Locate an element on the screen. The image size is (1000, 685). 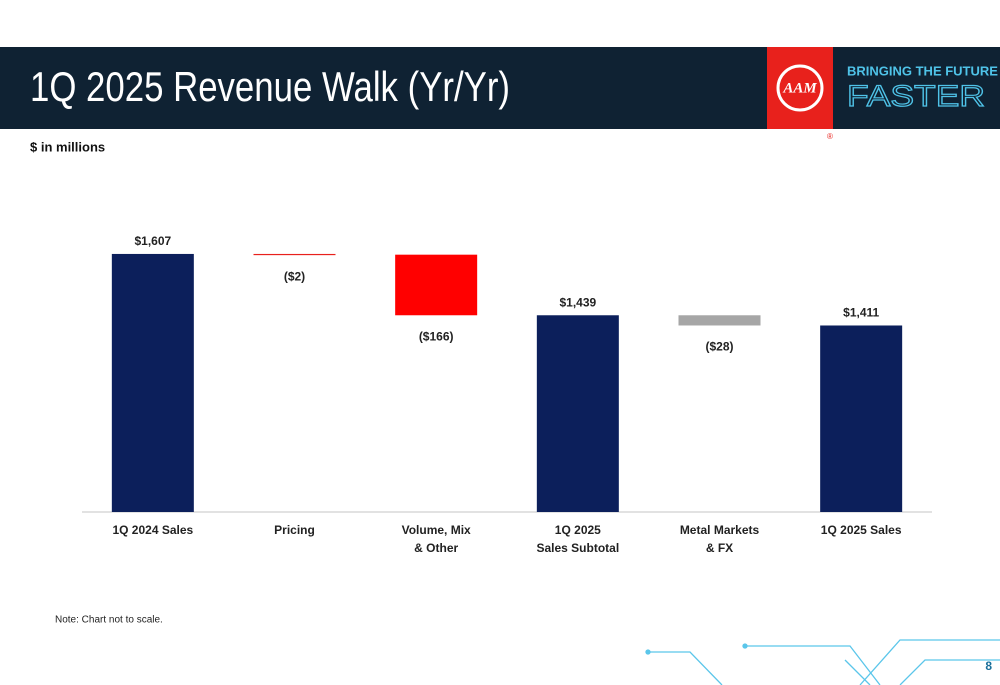
x-tick-label: Pricing is located at coordinates (294, 530).